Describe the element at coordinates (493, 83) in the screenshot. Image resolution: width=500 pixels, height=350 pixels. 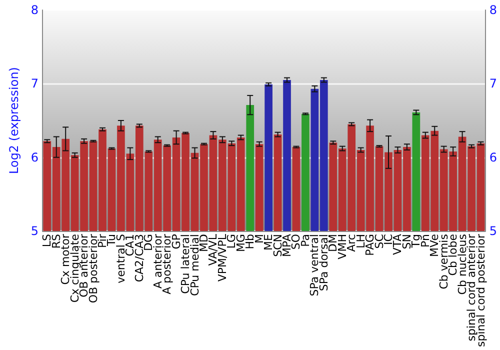
I see `y2-tick-label: 7` at that location.